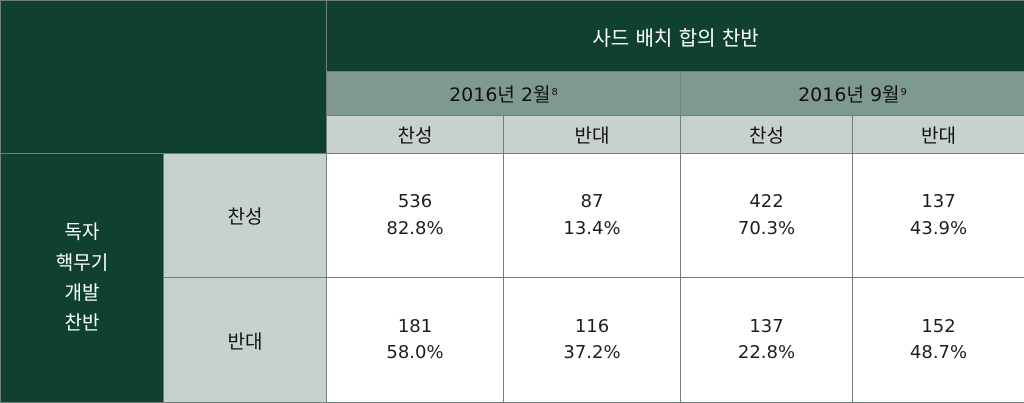 This screenshot has height=403, width=1024. Describe the element at coordinates (82, 263) in the screenshot. I see `row-group-label-line: 핵무기` at that location.